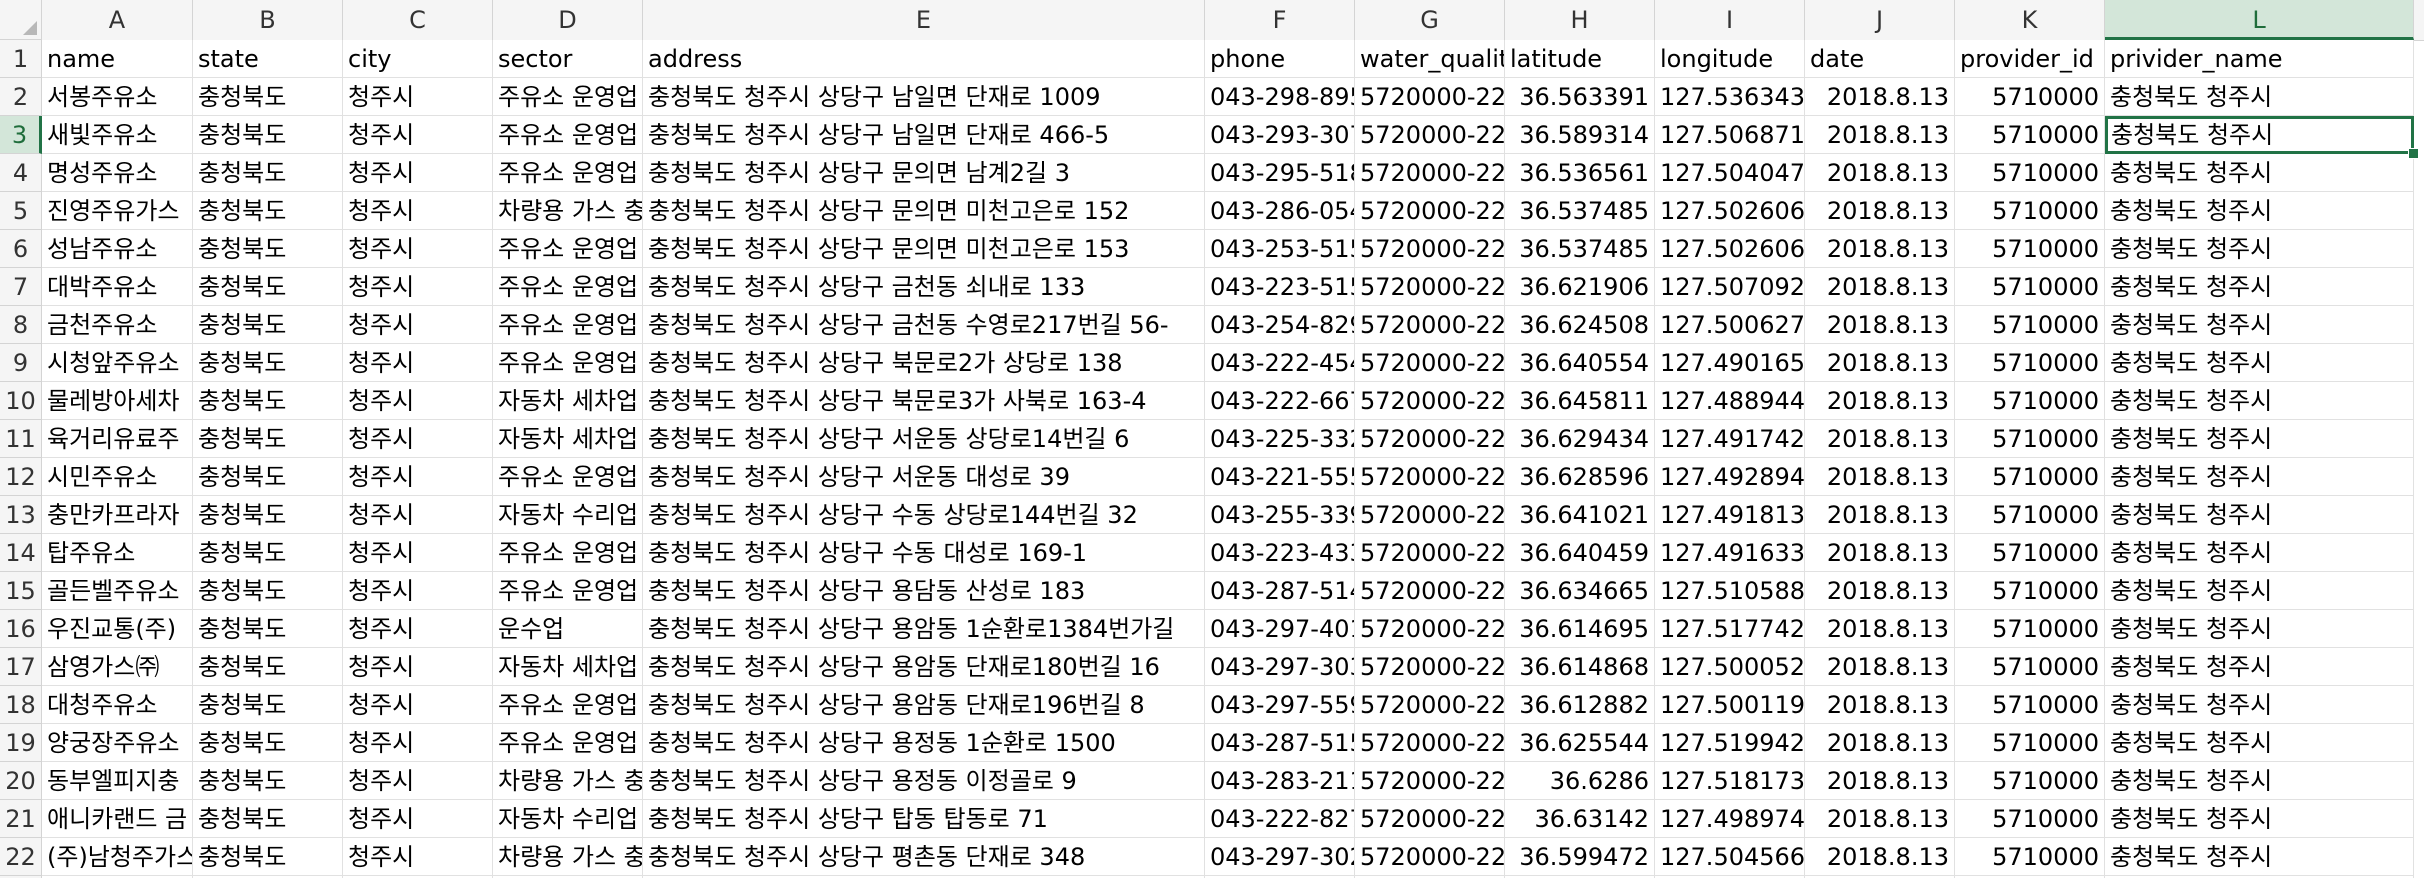  I want to click on cell-l13: 충청북도 청주시, so click(2259, 515).